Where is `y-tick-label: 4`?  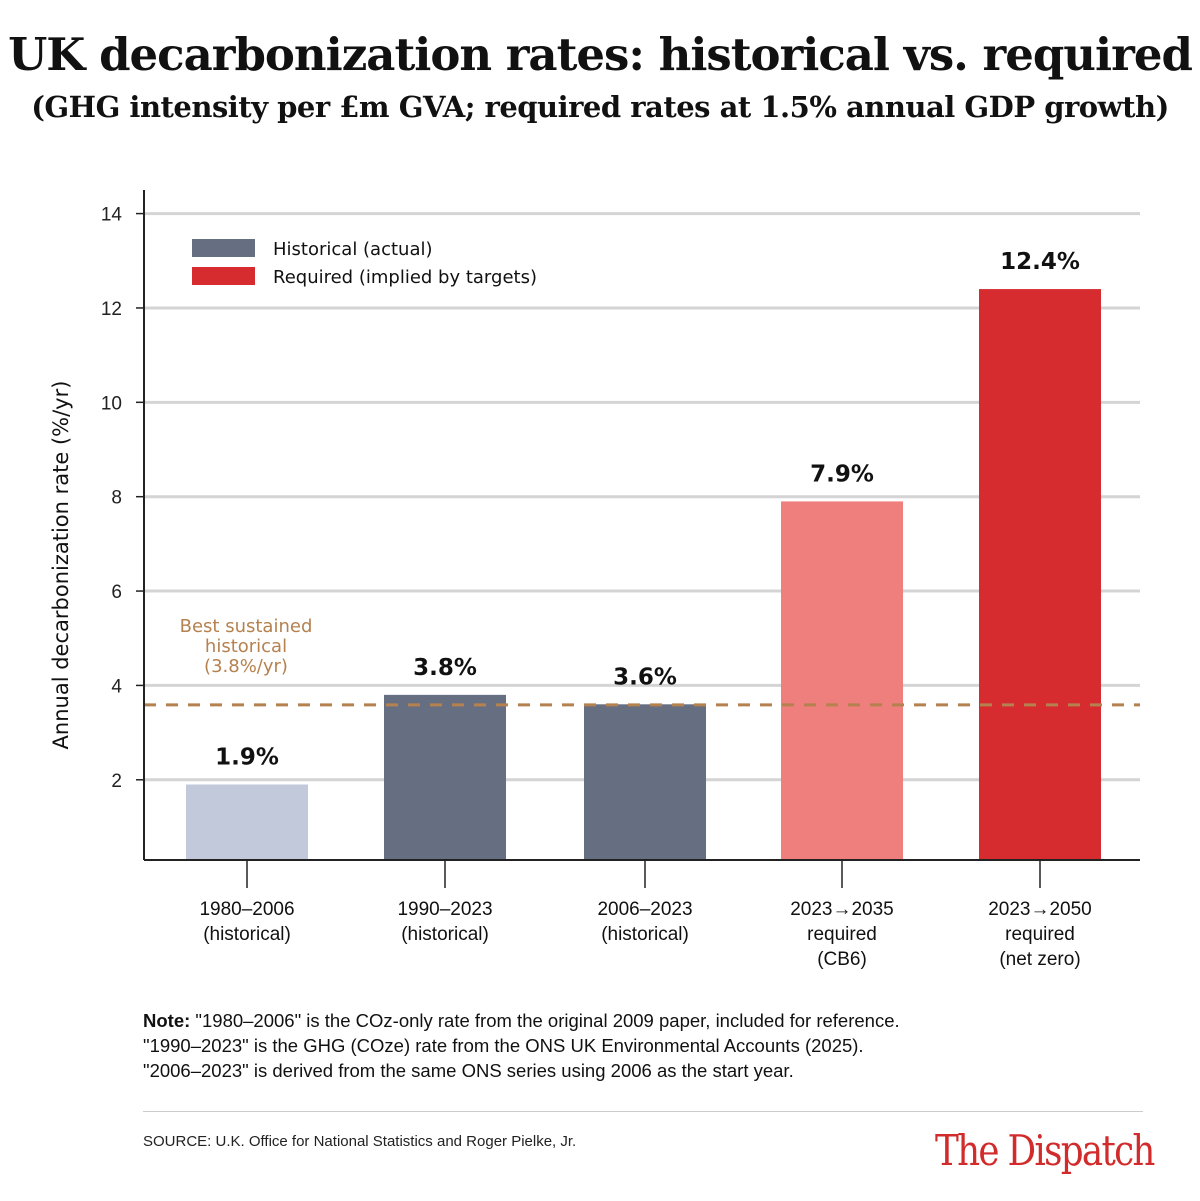
y-tick-label: 4 is located at coordinates (116, 686).